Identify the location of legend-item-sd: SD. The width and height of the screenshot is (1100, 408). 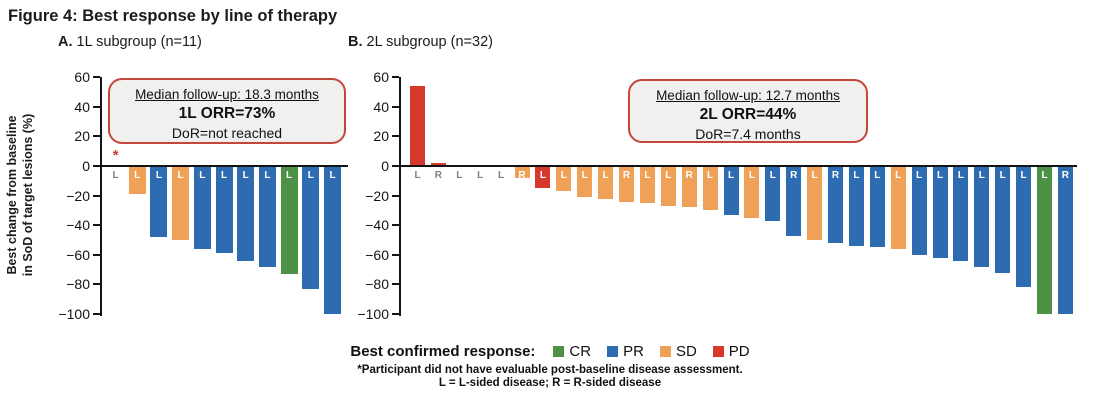
(678, 351).